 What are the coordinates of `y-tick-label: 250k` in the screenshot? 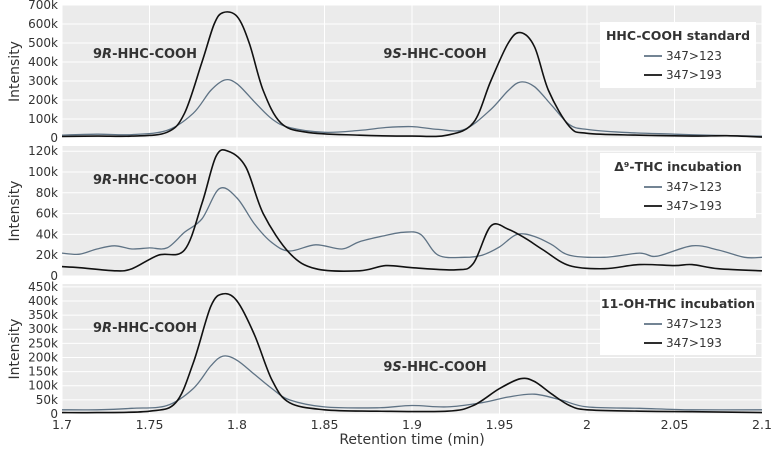 It's located at (43, 343).